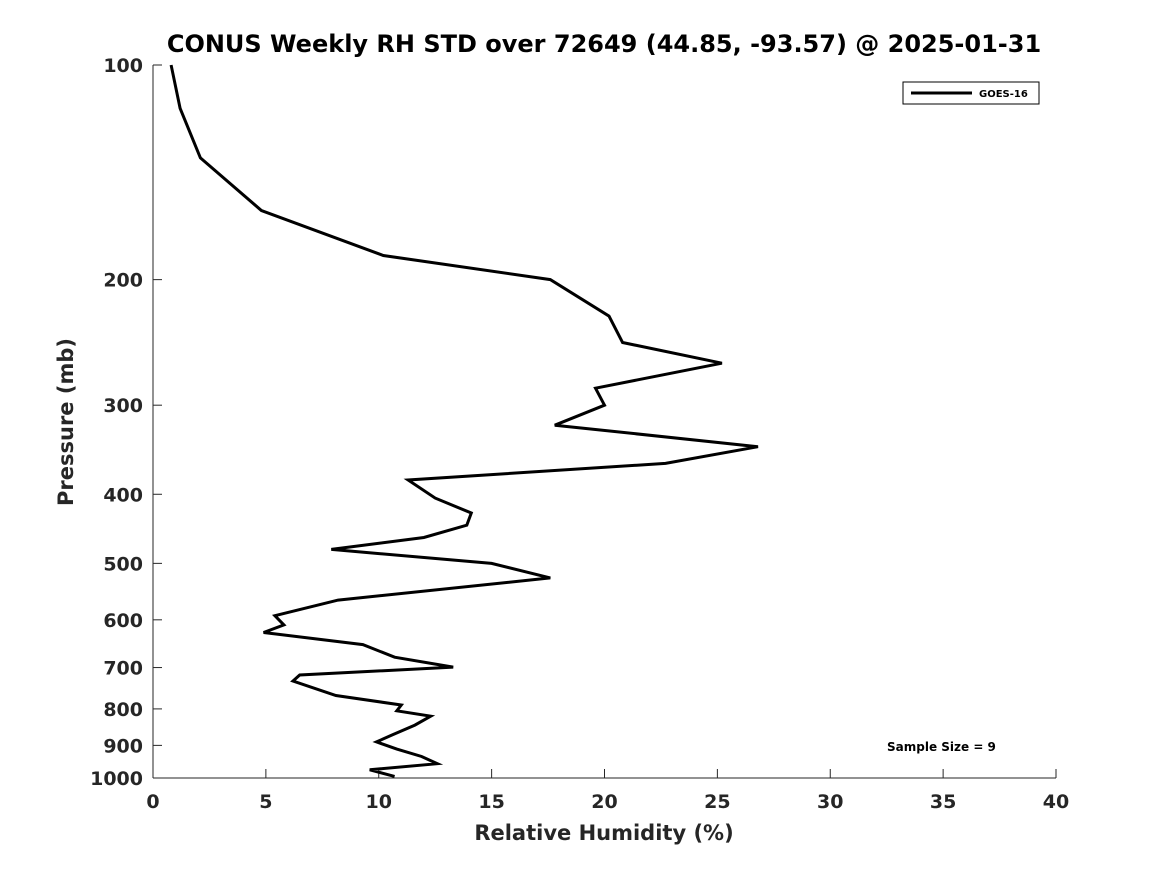 This screenshot has height=875, width=1167. What do you see at coordinates (123, 406) in the screenshot?
I see `y-tick-label: 300` at bounding box center [123, 406].